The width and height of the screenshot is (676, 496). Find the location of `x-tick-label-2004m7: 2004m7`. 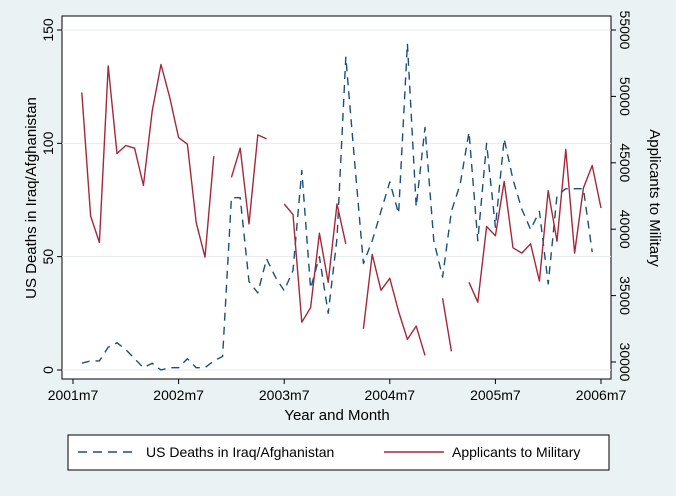

x-tick-label-2004m7: 2004m7 is located at coordinates (390, 395).